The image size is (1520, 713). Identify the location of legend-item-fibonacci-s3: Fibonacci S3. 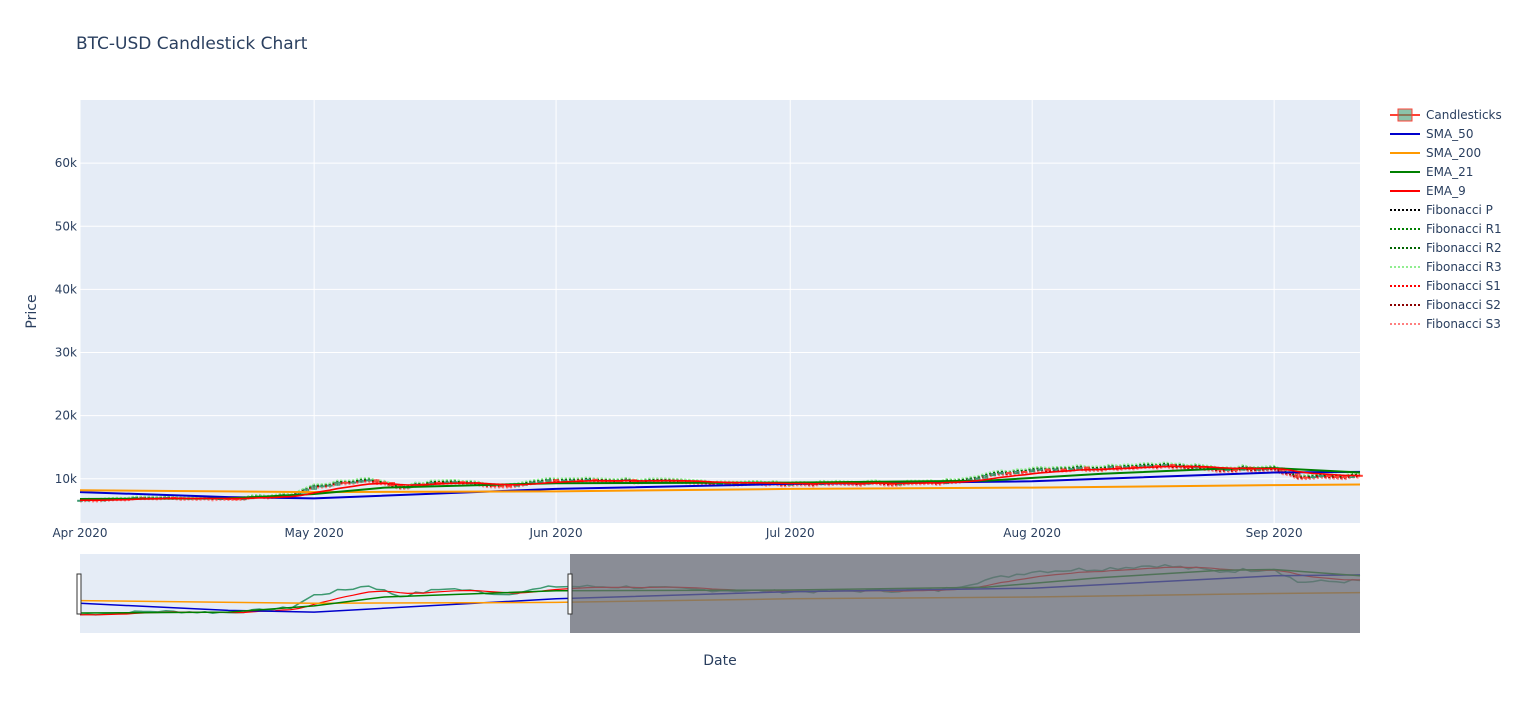
(1446, 323).